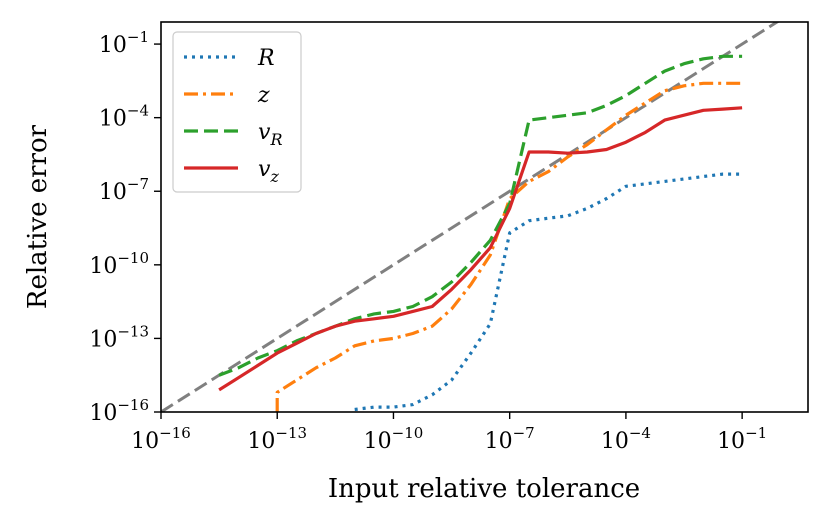 The width and height of the screenshot is (832, 527). I want to click on x-tick-label: 10⁻¹⁰, so click(394, 439).